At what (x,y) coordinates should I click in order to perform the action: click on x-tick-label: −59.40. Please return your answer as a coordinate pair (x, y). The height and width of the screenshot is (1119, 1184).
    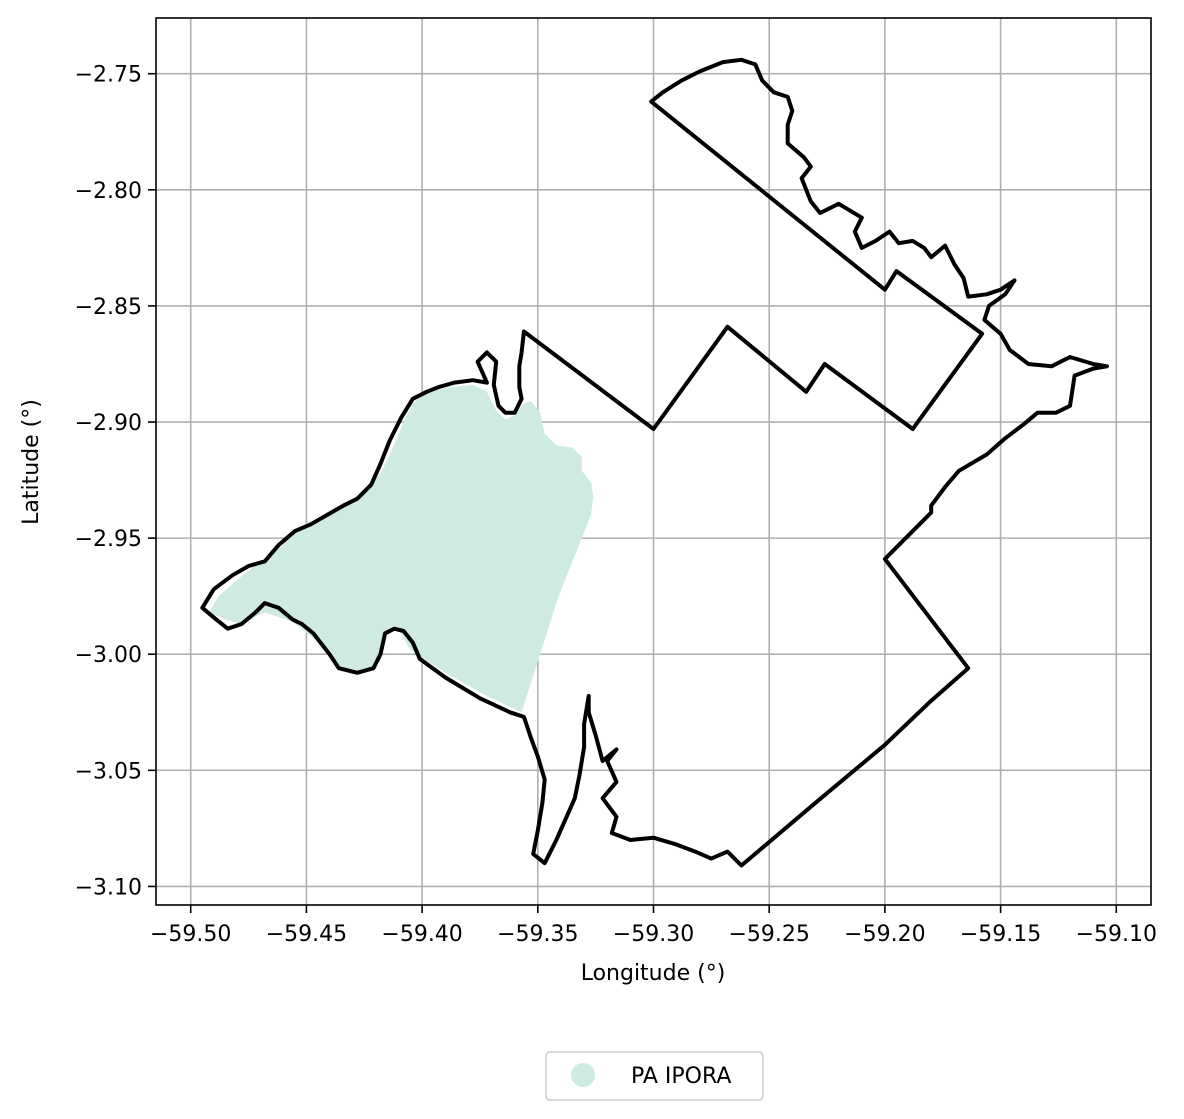
    Looking at the image, I should click on (421, 934).